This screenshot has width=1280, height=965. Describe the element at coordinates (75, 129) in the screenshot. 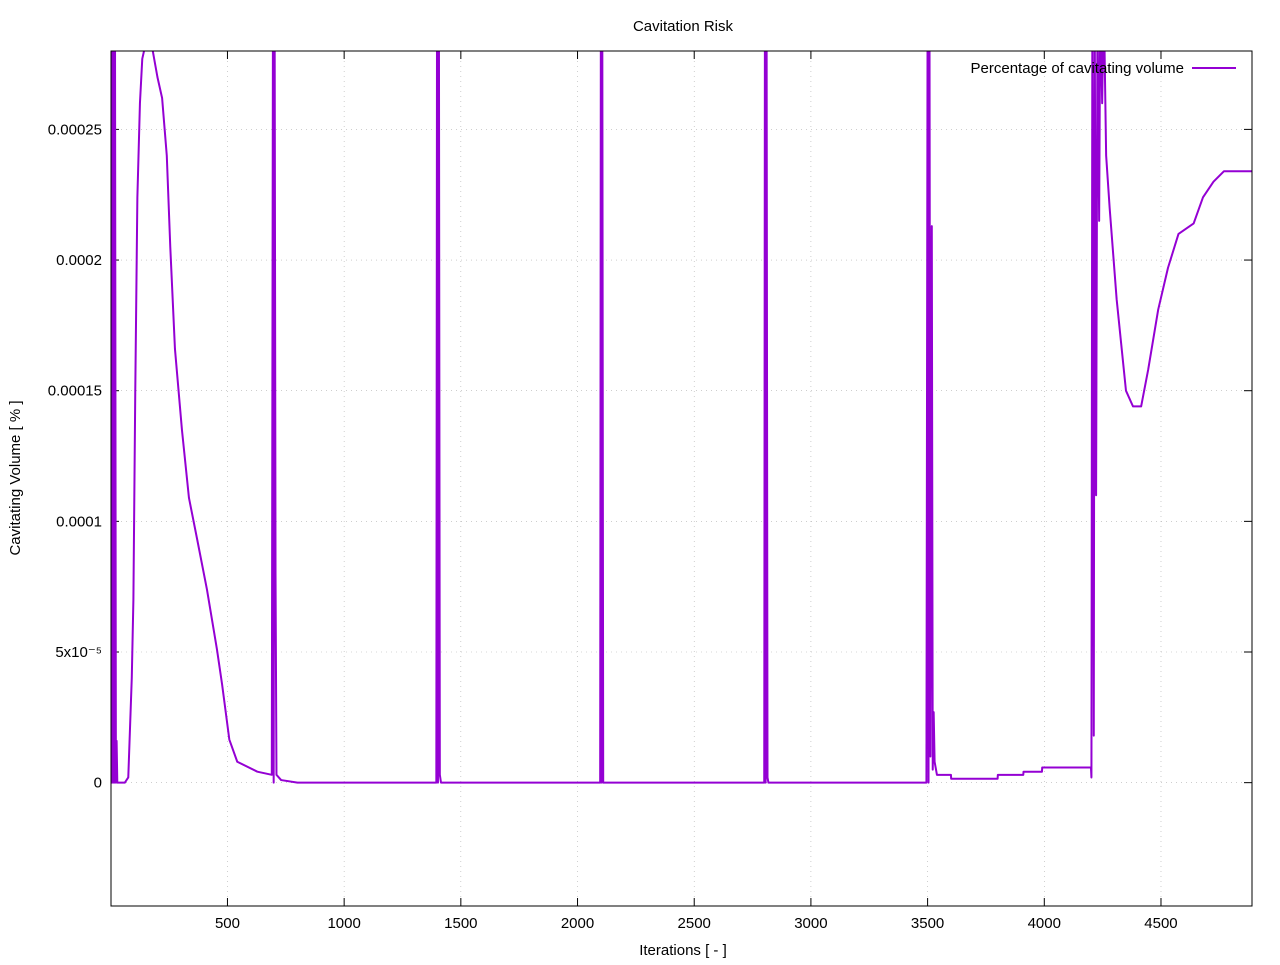

I see `y-tick-label: 0.00025` at that location.